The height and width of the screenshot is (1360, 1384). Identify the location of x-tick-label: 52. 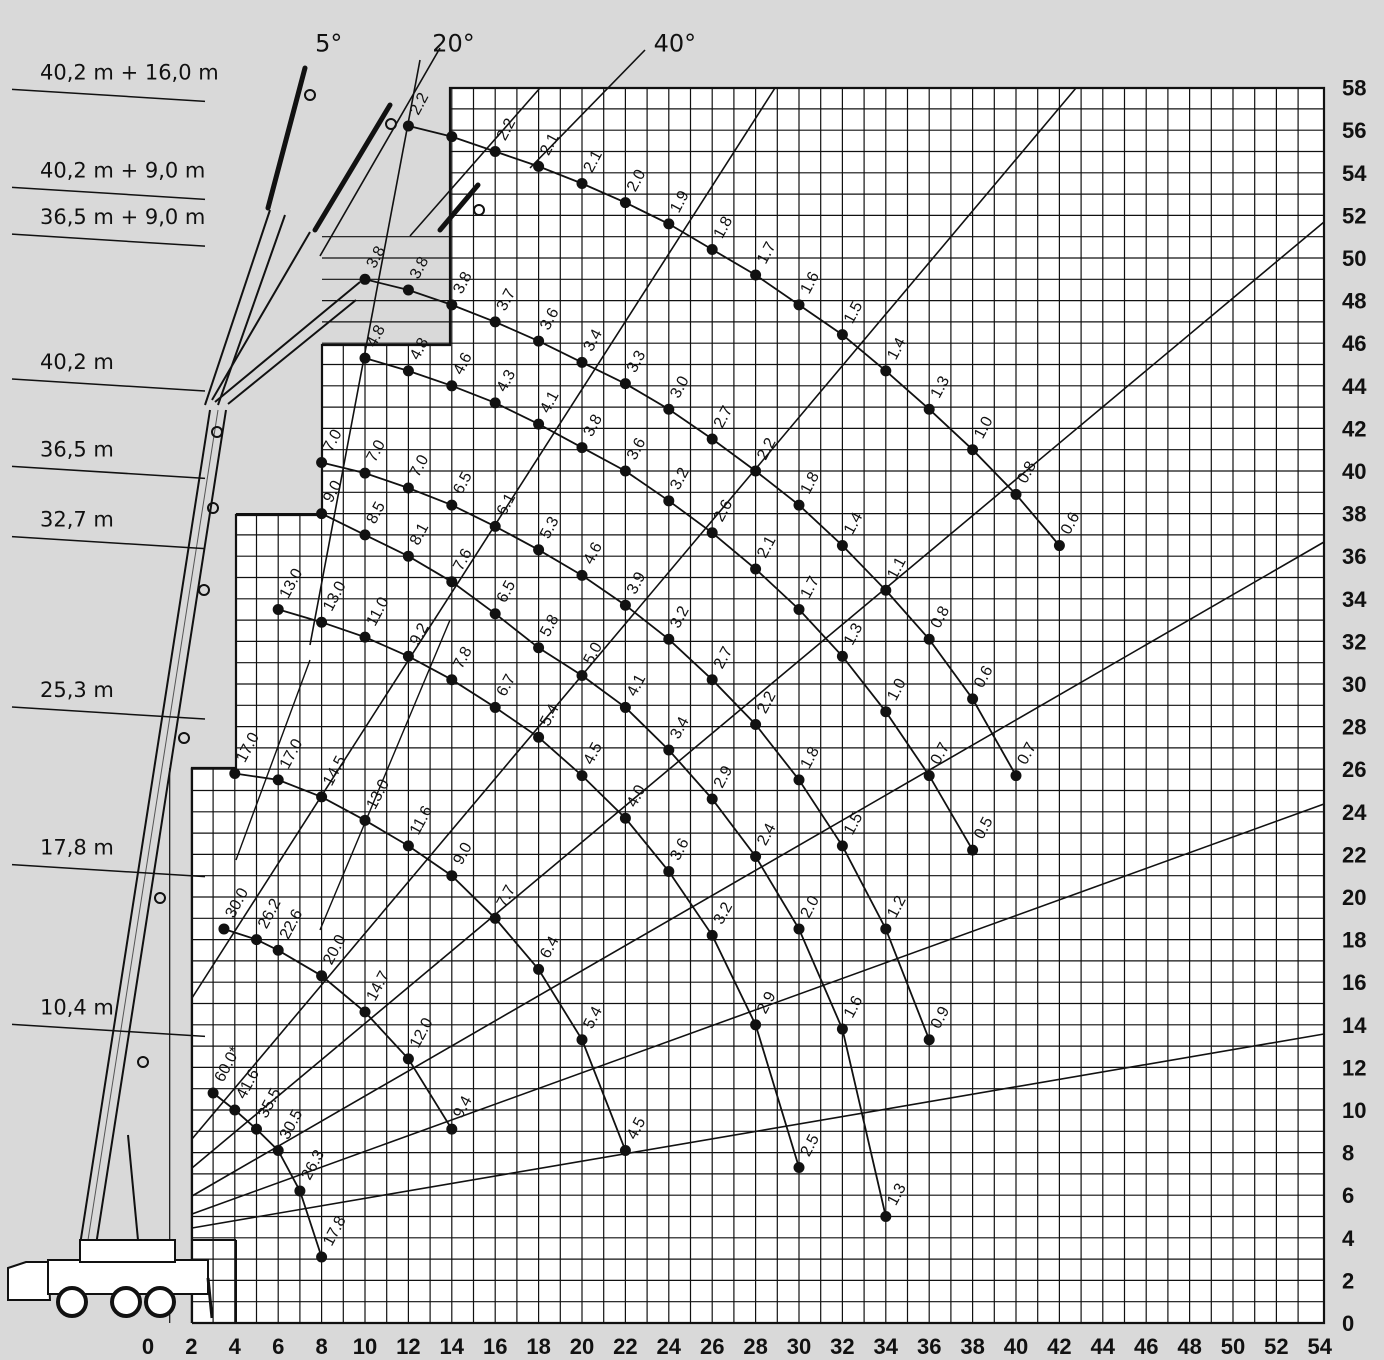
(1276, 1346).